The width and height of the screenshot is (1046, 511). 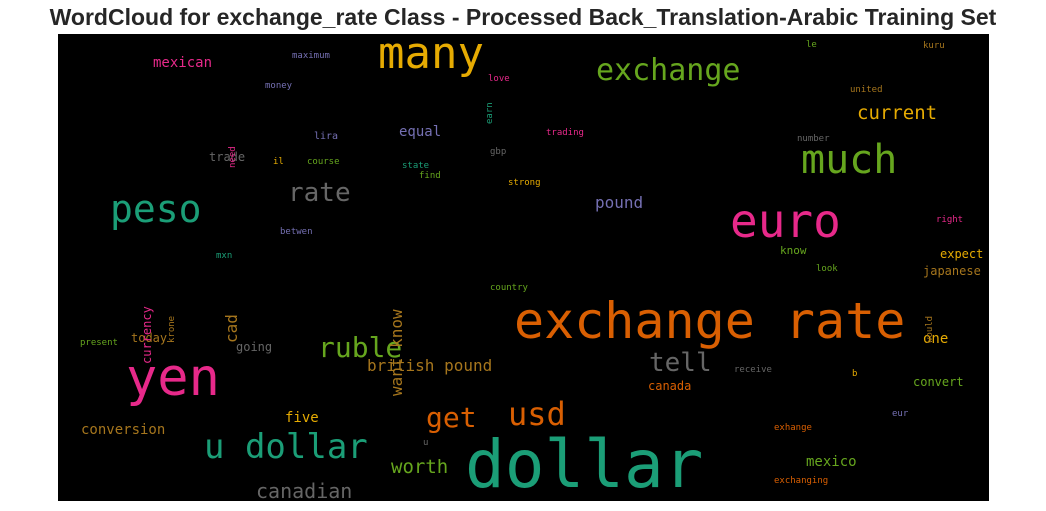 What do you see at coordinates (426, 443) in the screenshot?
I see `word-u: u` at bounding box center [426, 443].